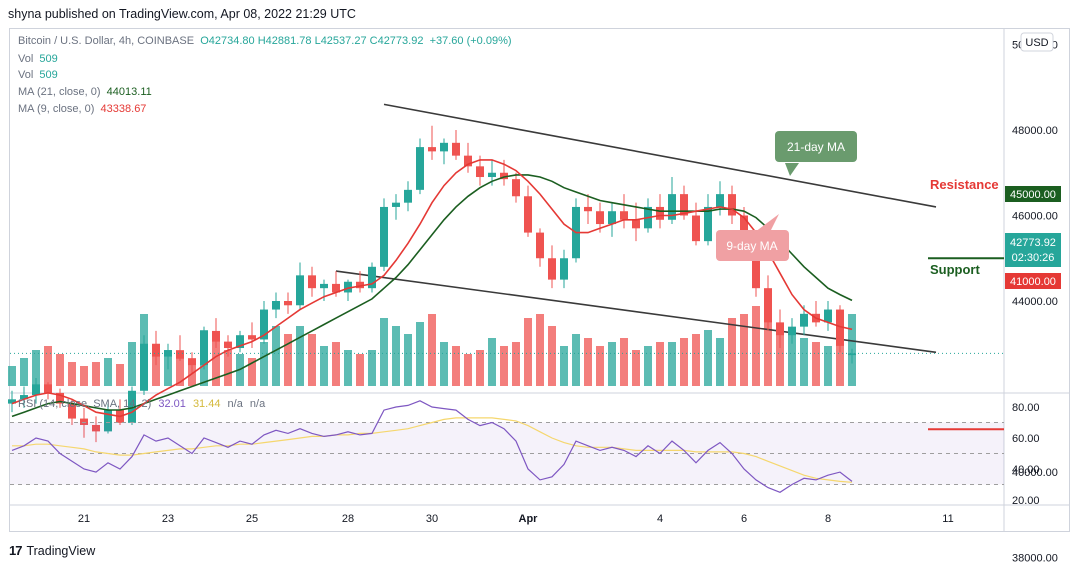 The image size is (1079, 568). I want to click on ma21-callout-text: 21-day MA, so click(816, 147).